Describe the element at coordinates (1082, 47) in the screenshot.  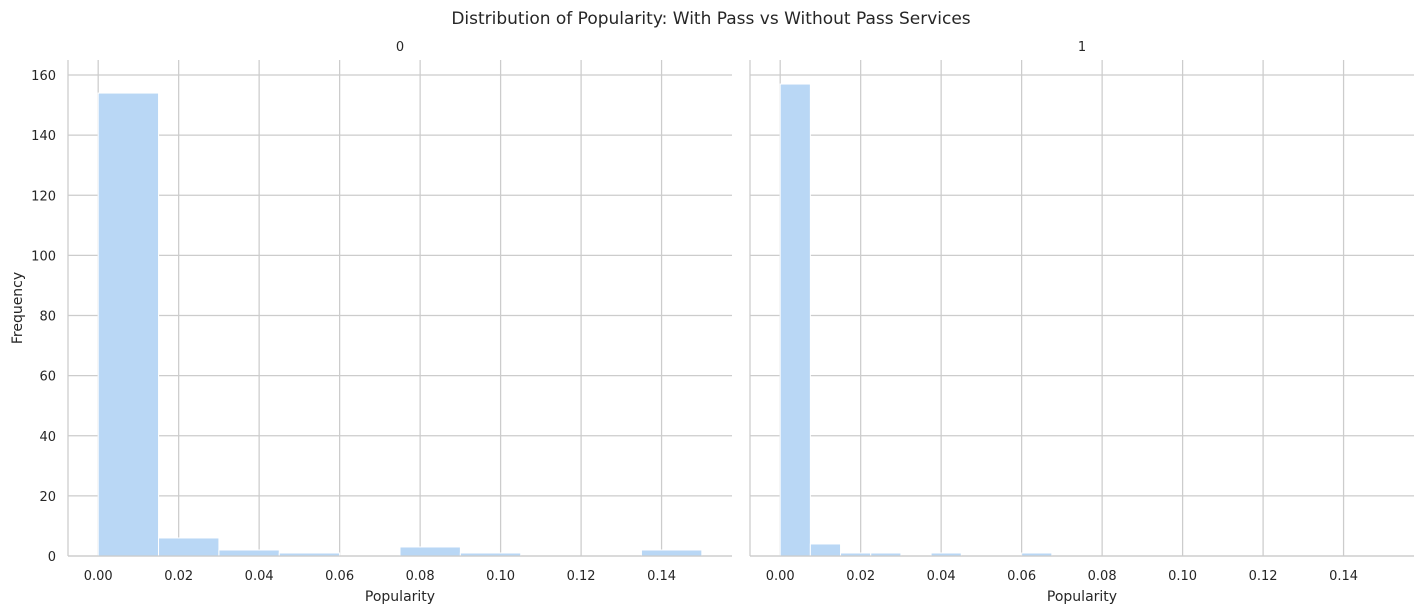
I see `facet-title: 1` at that location.